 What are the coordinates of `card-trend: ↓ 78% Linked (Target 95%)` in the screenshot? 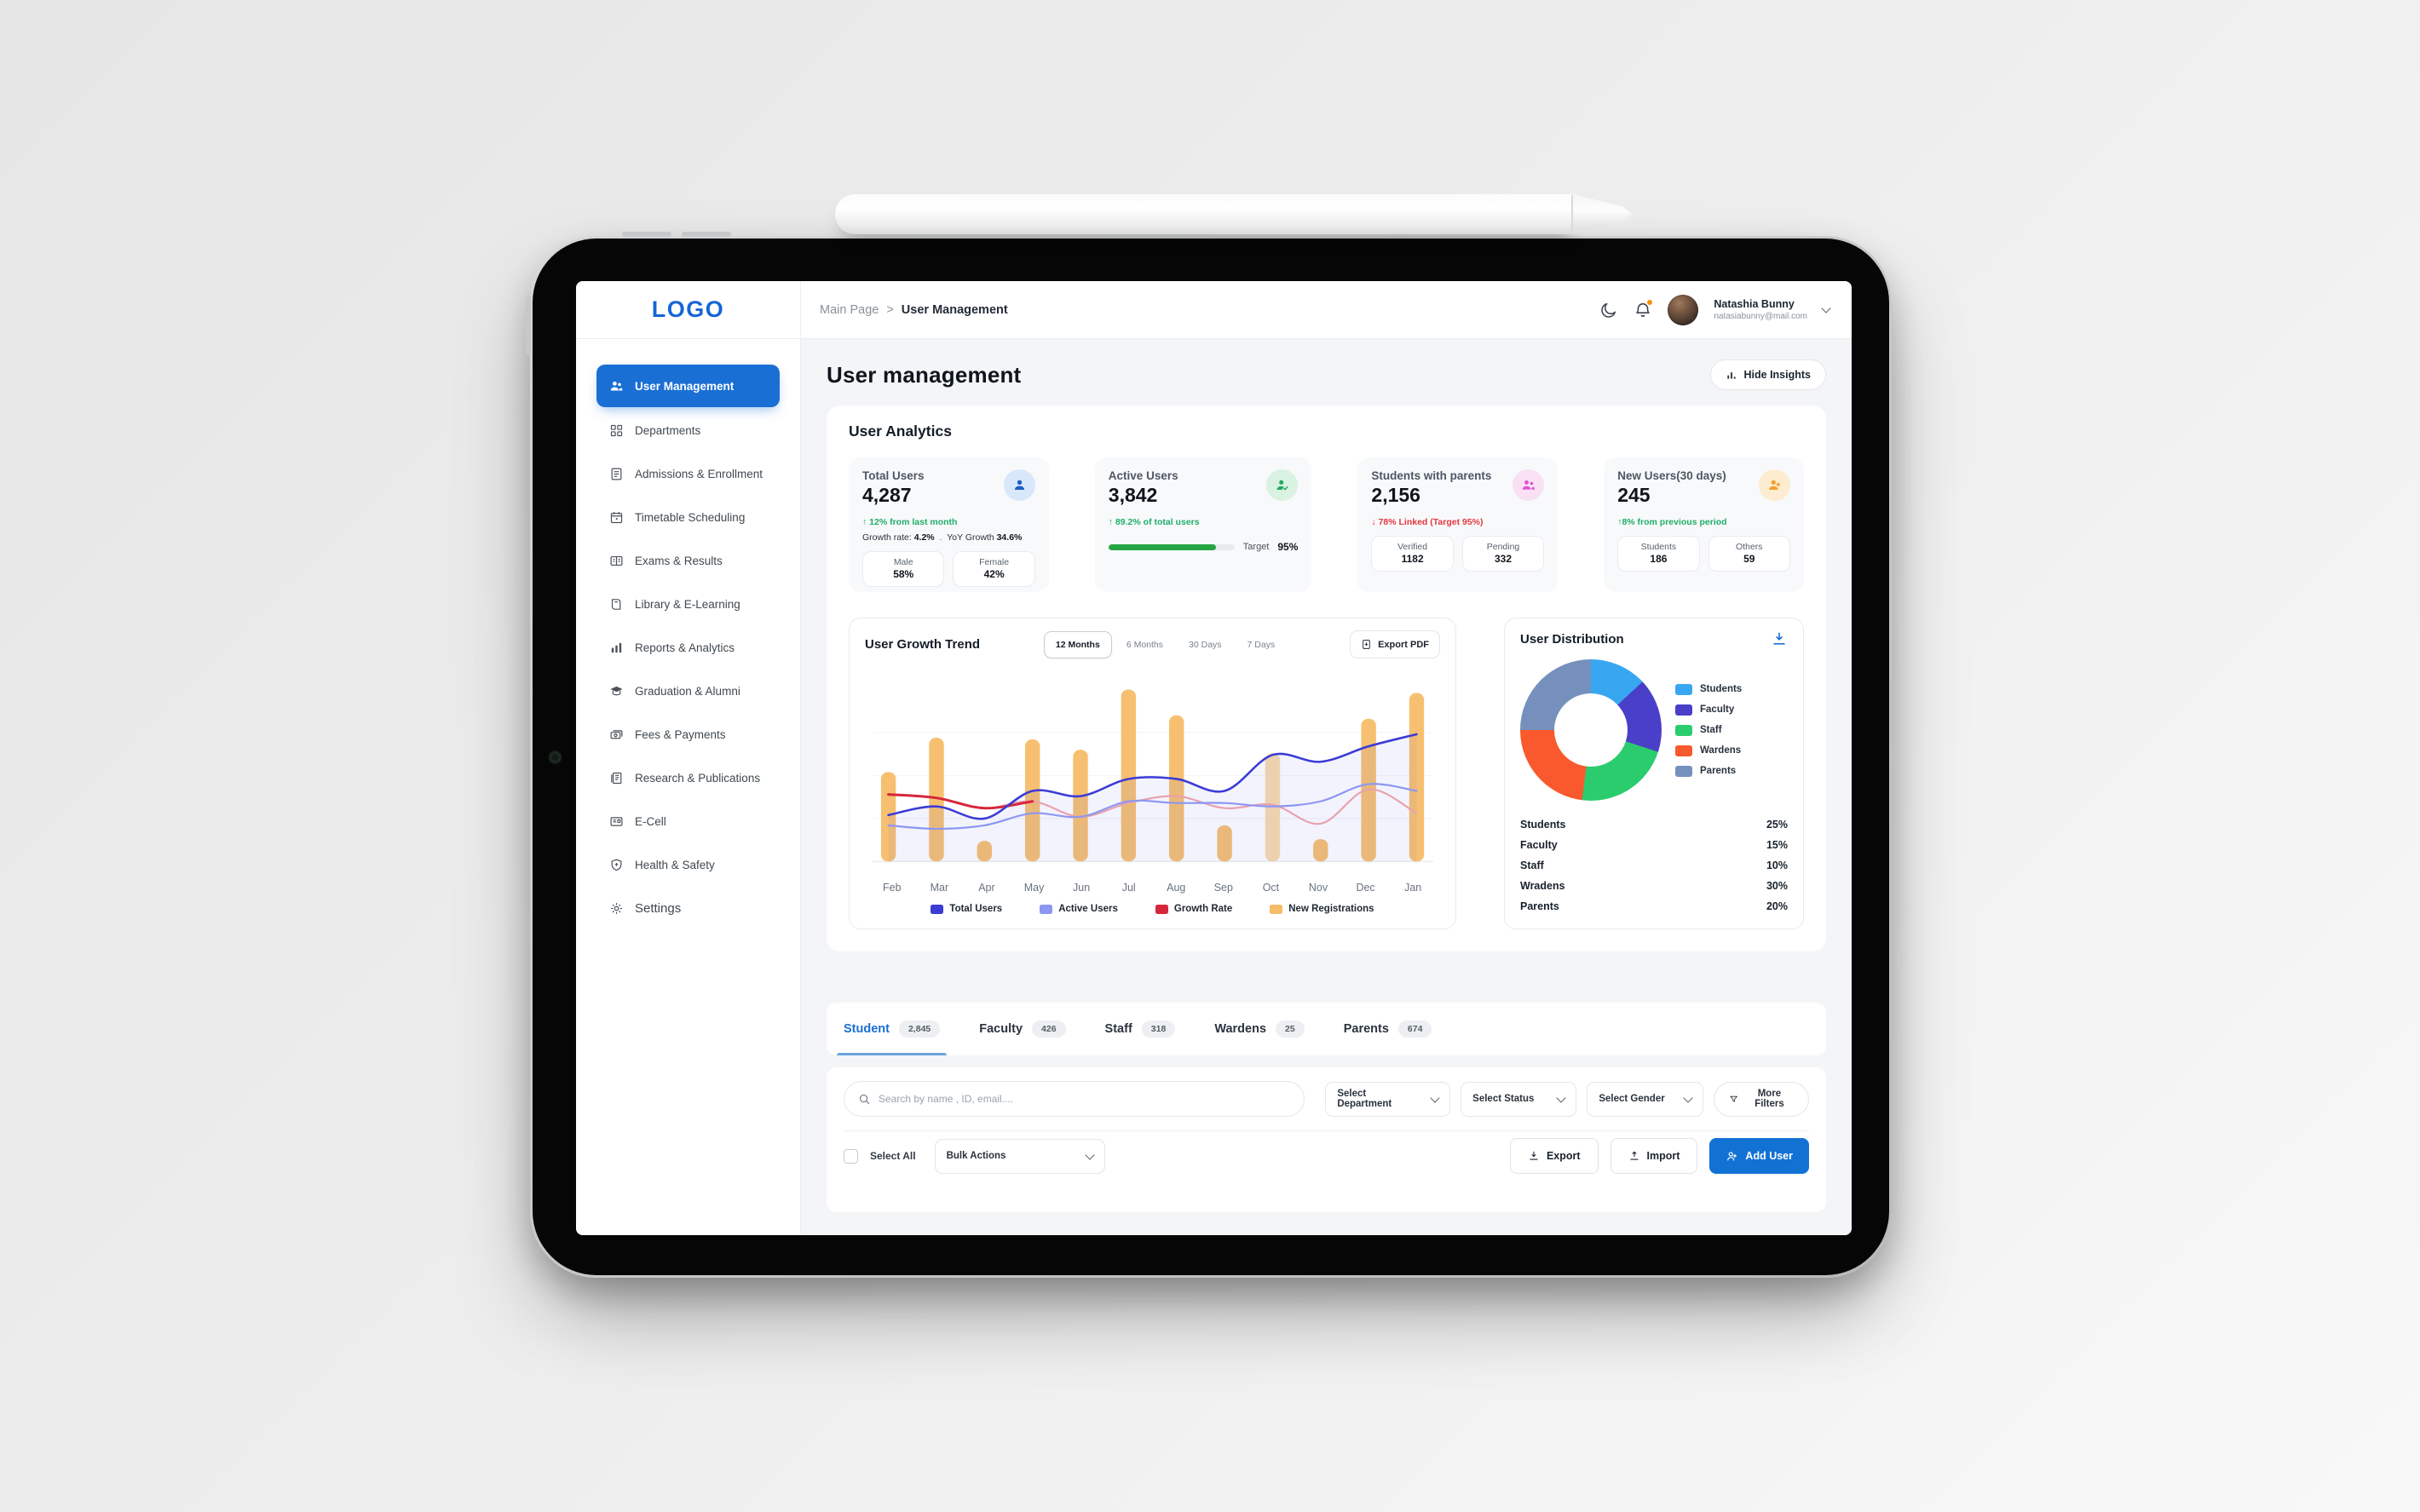 It's located at (1428, 522).